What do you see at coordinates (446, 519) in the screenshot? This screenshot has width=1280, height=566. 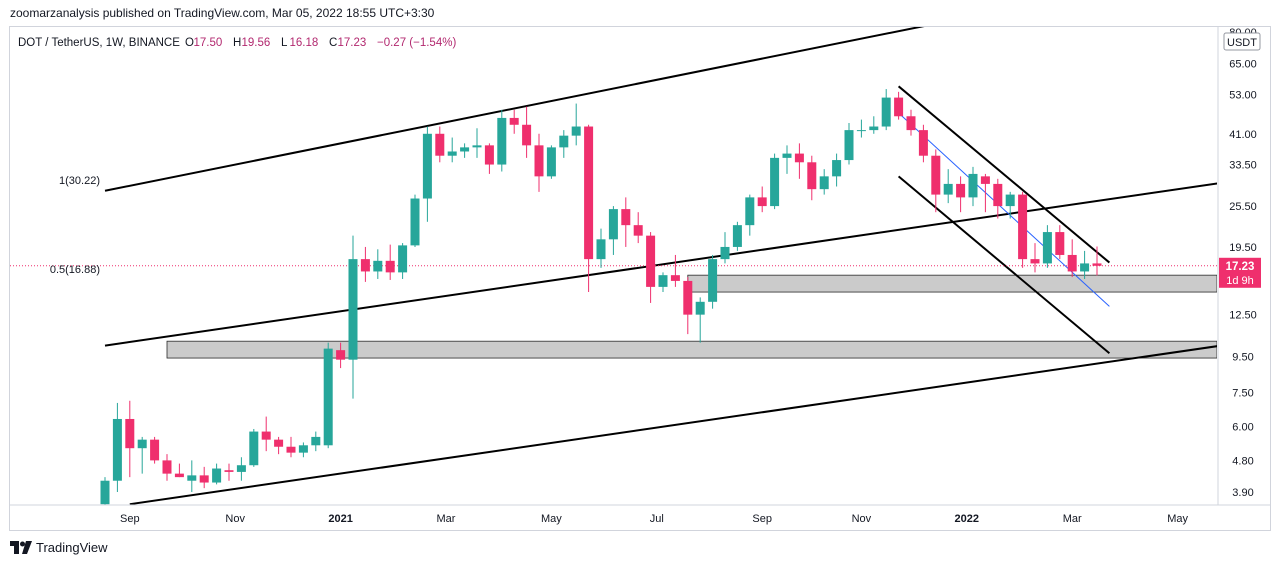 I see `time-tick-label: Mar` at bounding box center [446, 519].